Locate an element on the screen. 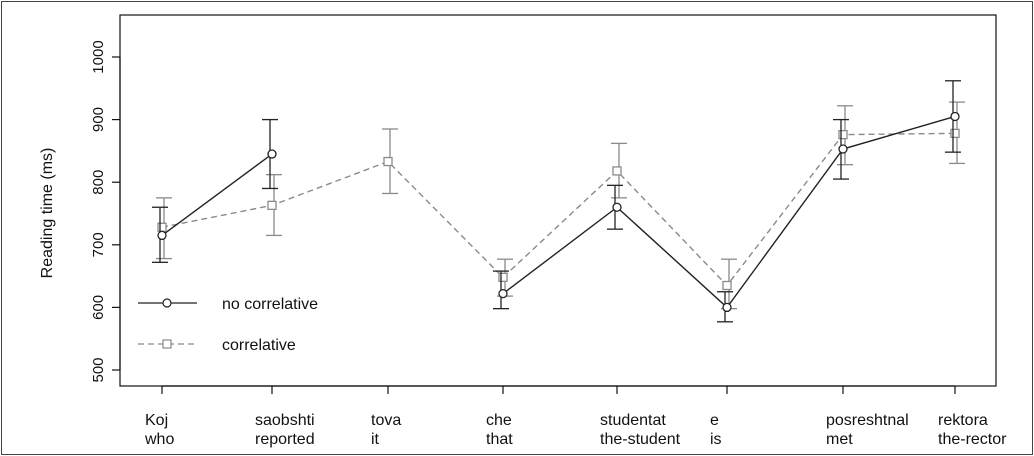 The image size is (1034, 456). legend-marker-no-correlative is located at coordinates (167, 303).